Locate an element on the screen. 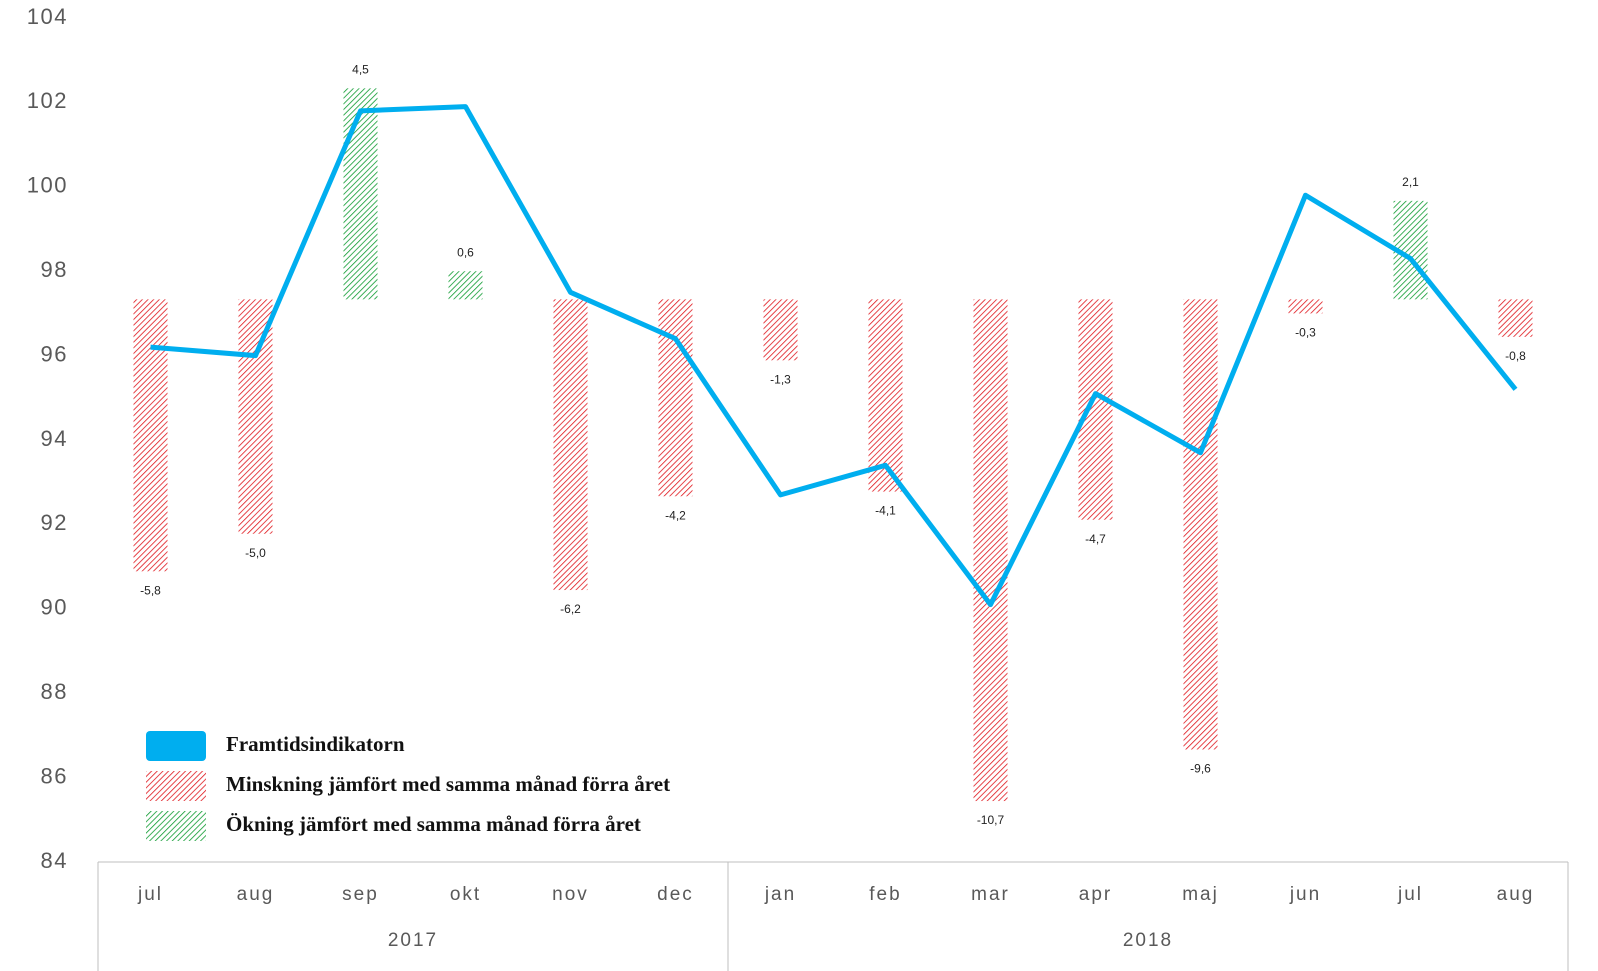 Image resolution: width=1598 pixels, height=971 pixels. x-tick-label: mar is located at coordinates (990, 894).